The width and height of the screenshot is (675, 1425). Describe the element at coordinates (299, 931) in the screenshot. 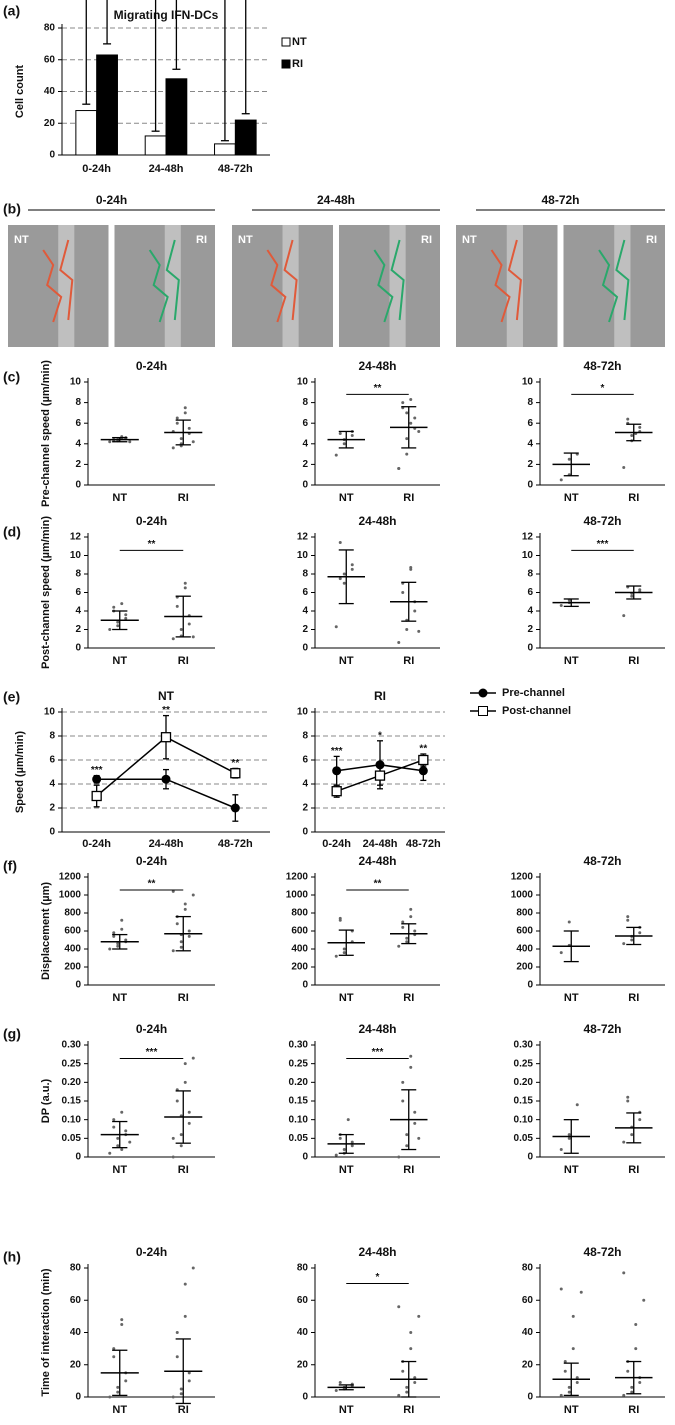

I see `y-tick-label: 600` at that location.